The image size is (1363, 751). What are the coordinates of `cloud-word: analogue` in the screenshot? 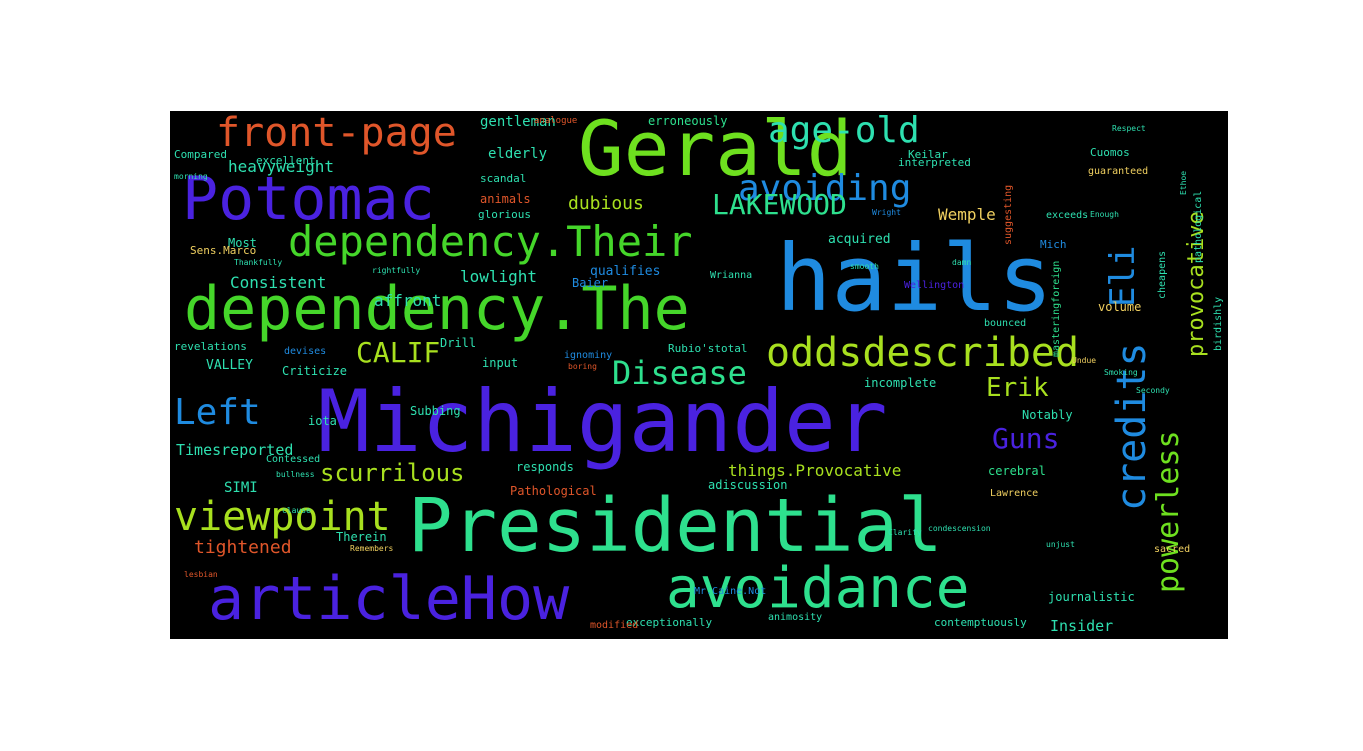 It's located at (556, 121).